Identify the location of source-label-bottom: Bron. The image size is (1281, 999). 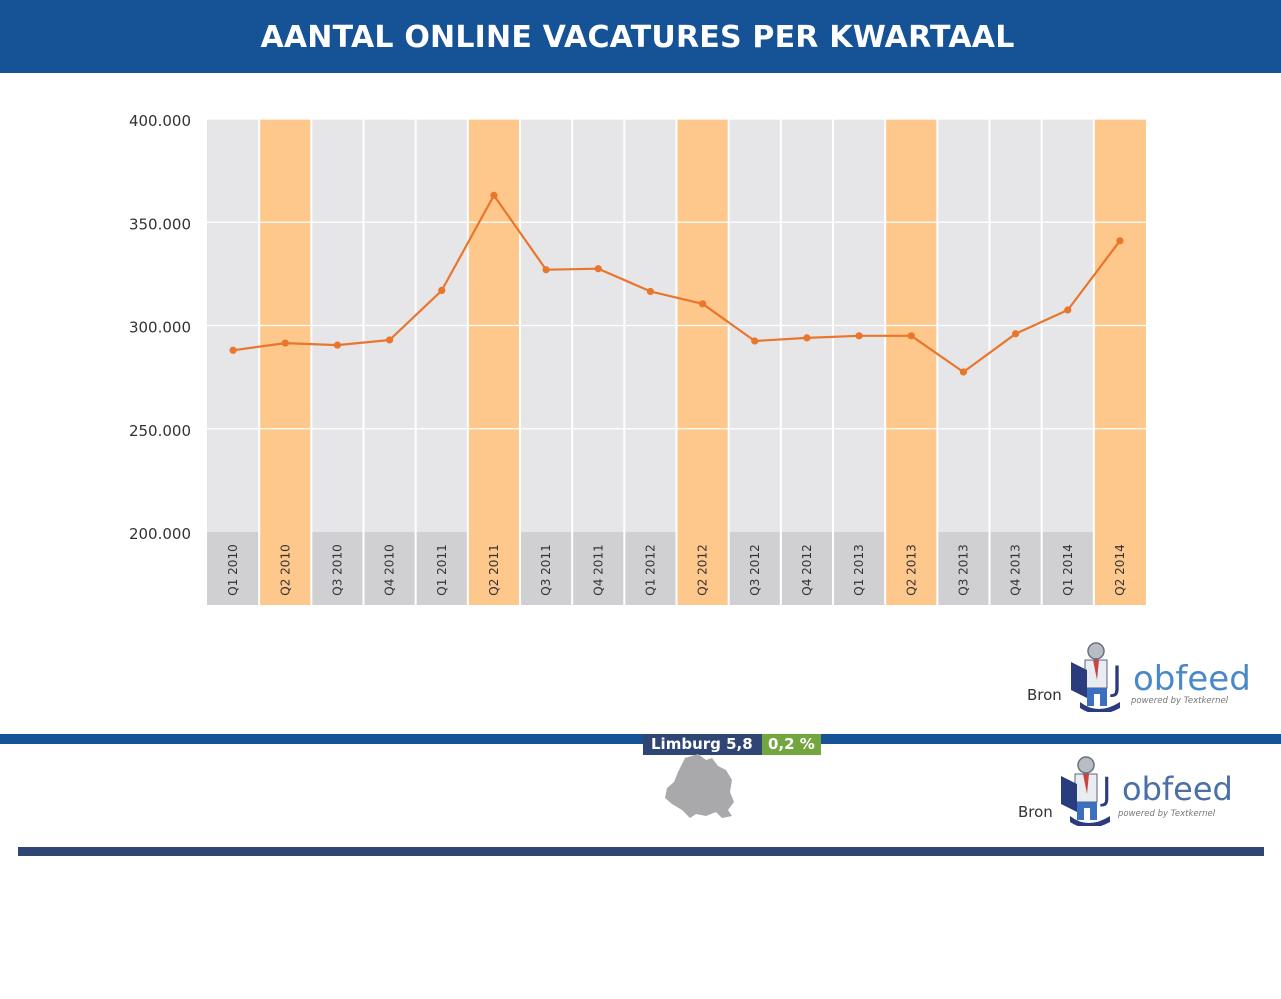
(1035, 812).